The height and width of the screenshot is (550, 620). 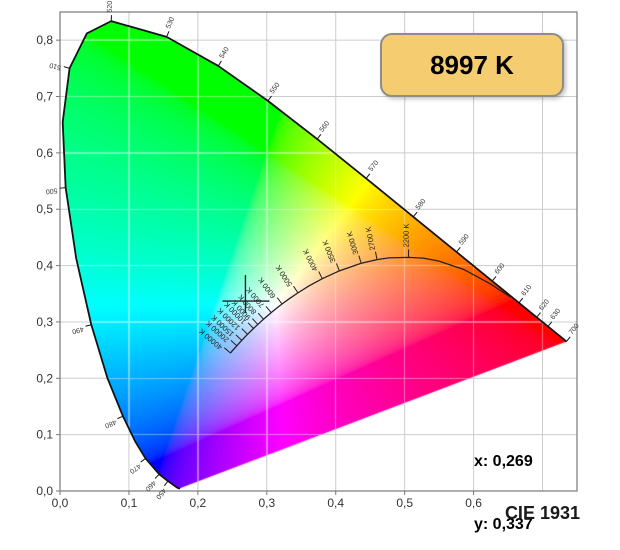 I want to click on y-axis-tick-label: 0,3, so click(x=44, y=322).